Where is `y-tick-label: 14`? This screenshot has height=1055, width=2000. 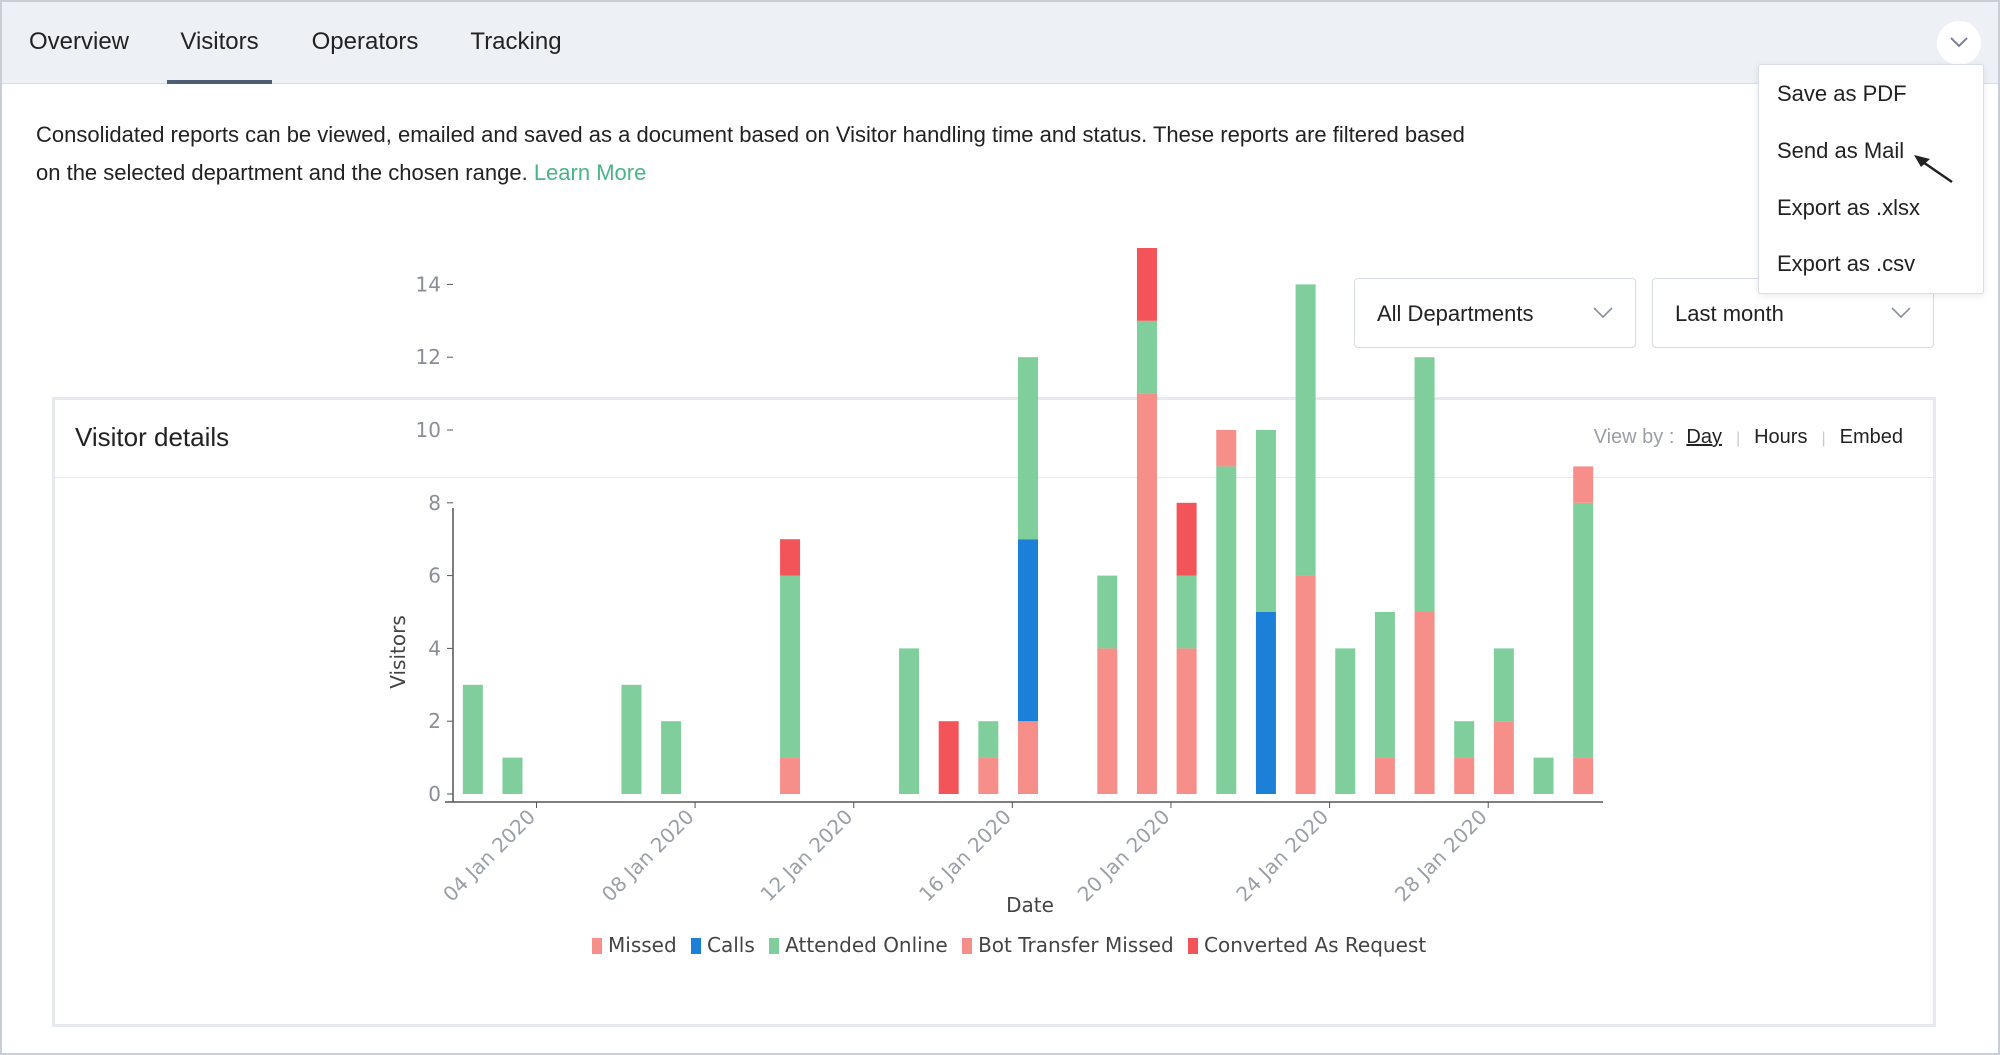 y-tick-label: 14 is located at coordinates (428, 284).